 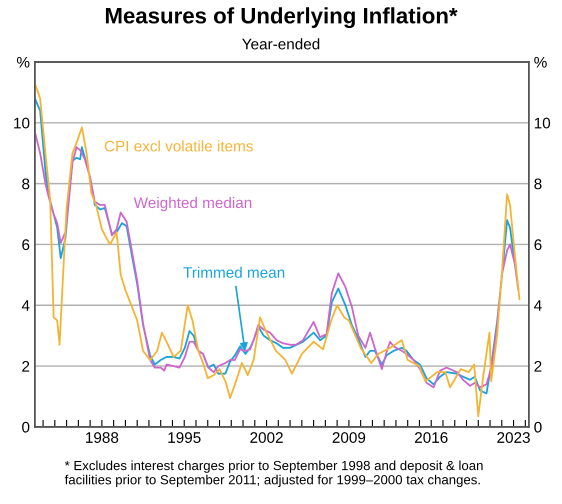 I want to click on y2-tick-label: 4, so click(x=538, y=305).